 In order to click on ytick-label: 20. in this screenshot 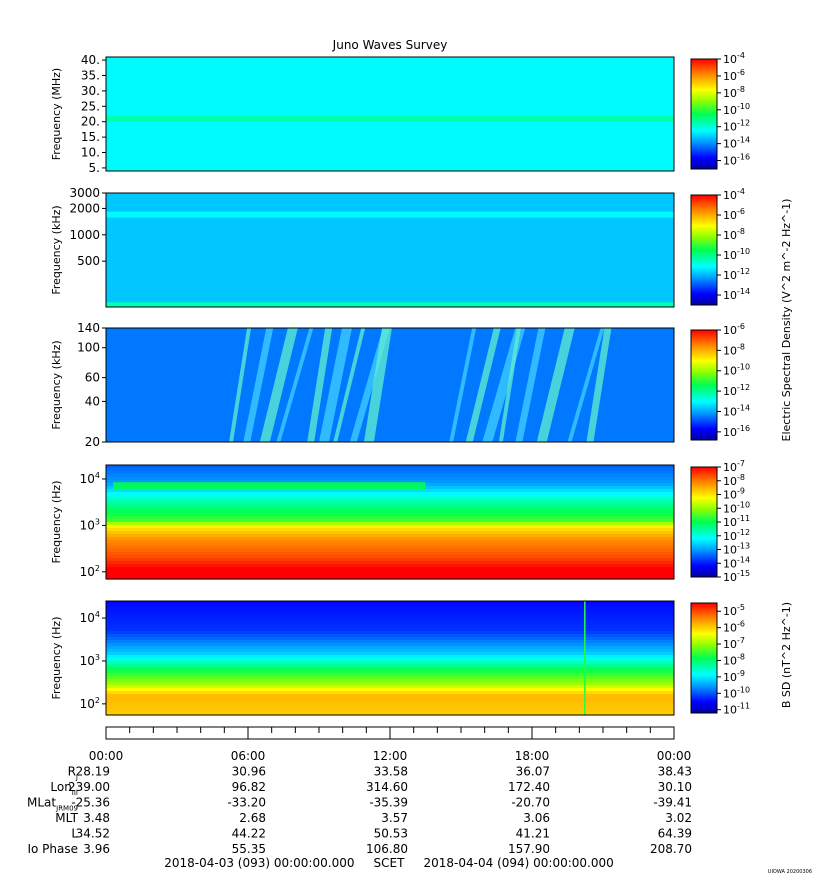, I will do `click(90, 122)`.